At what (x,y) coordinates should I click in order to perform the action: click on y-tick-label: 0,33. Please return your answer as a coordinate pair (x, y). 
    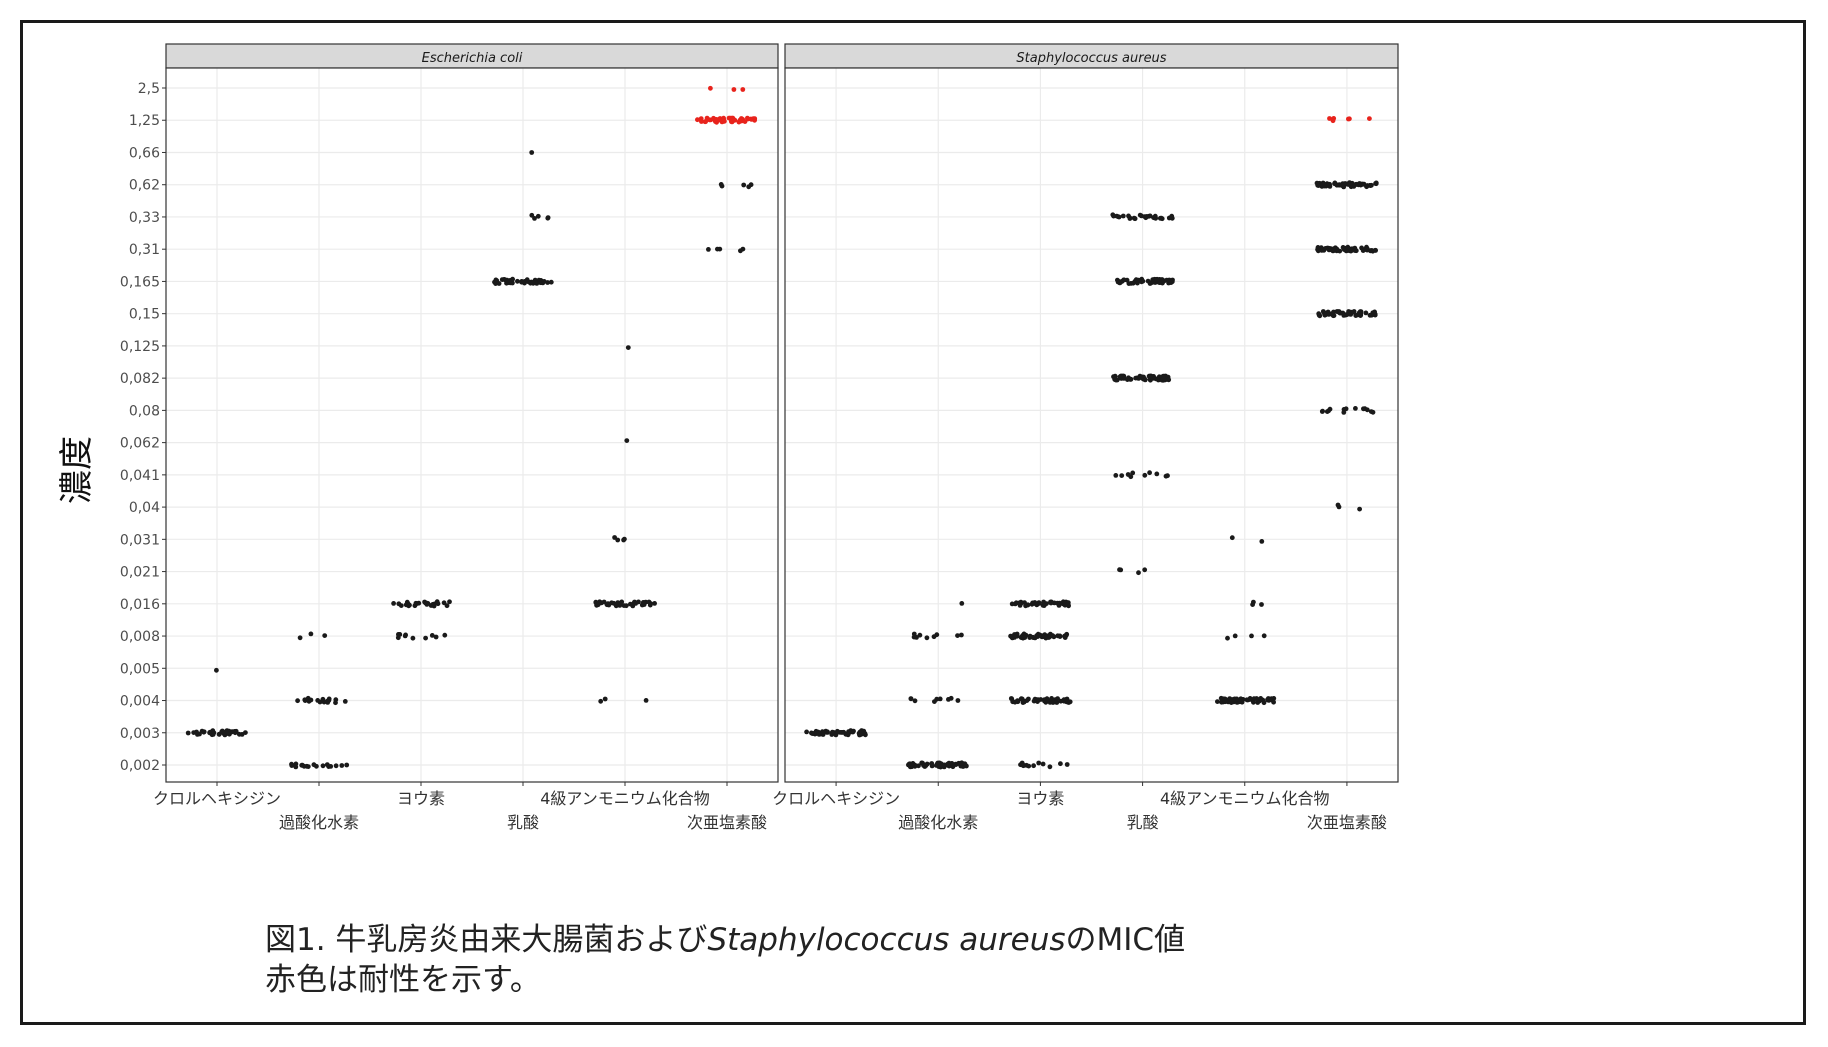
    Looking at the image, I should click on (144, 218).